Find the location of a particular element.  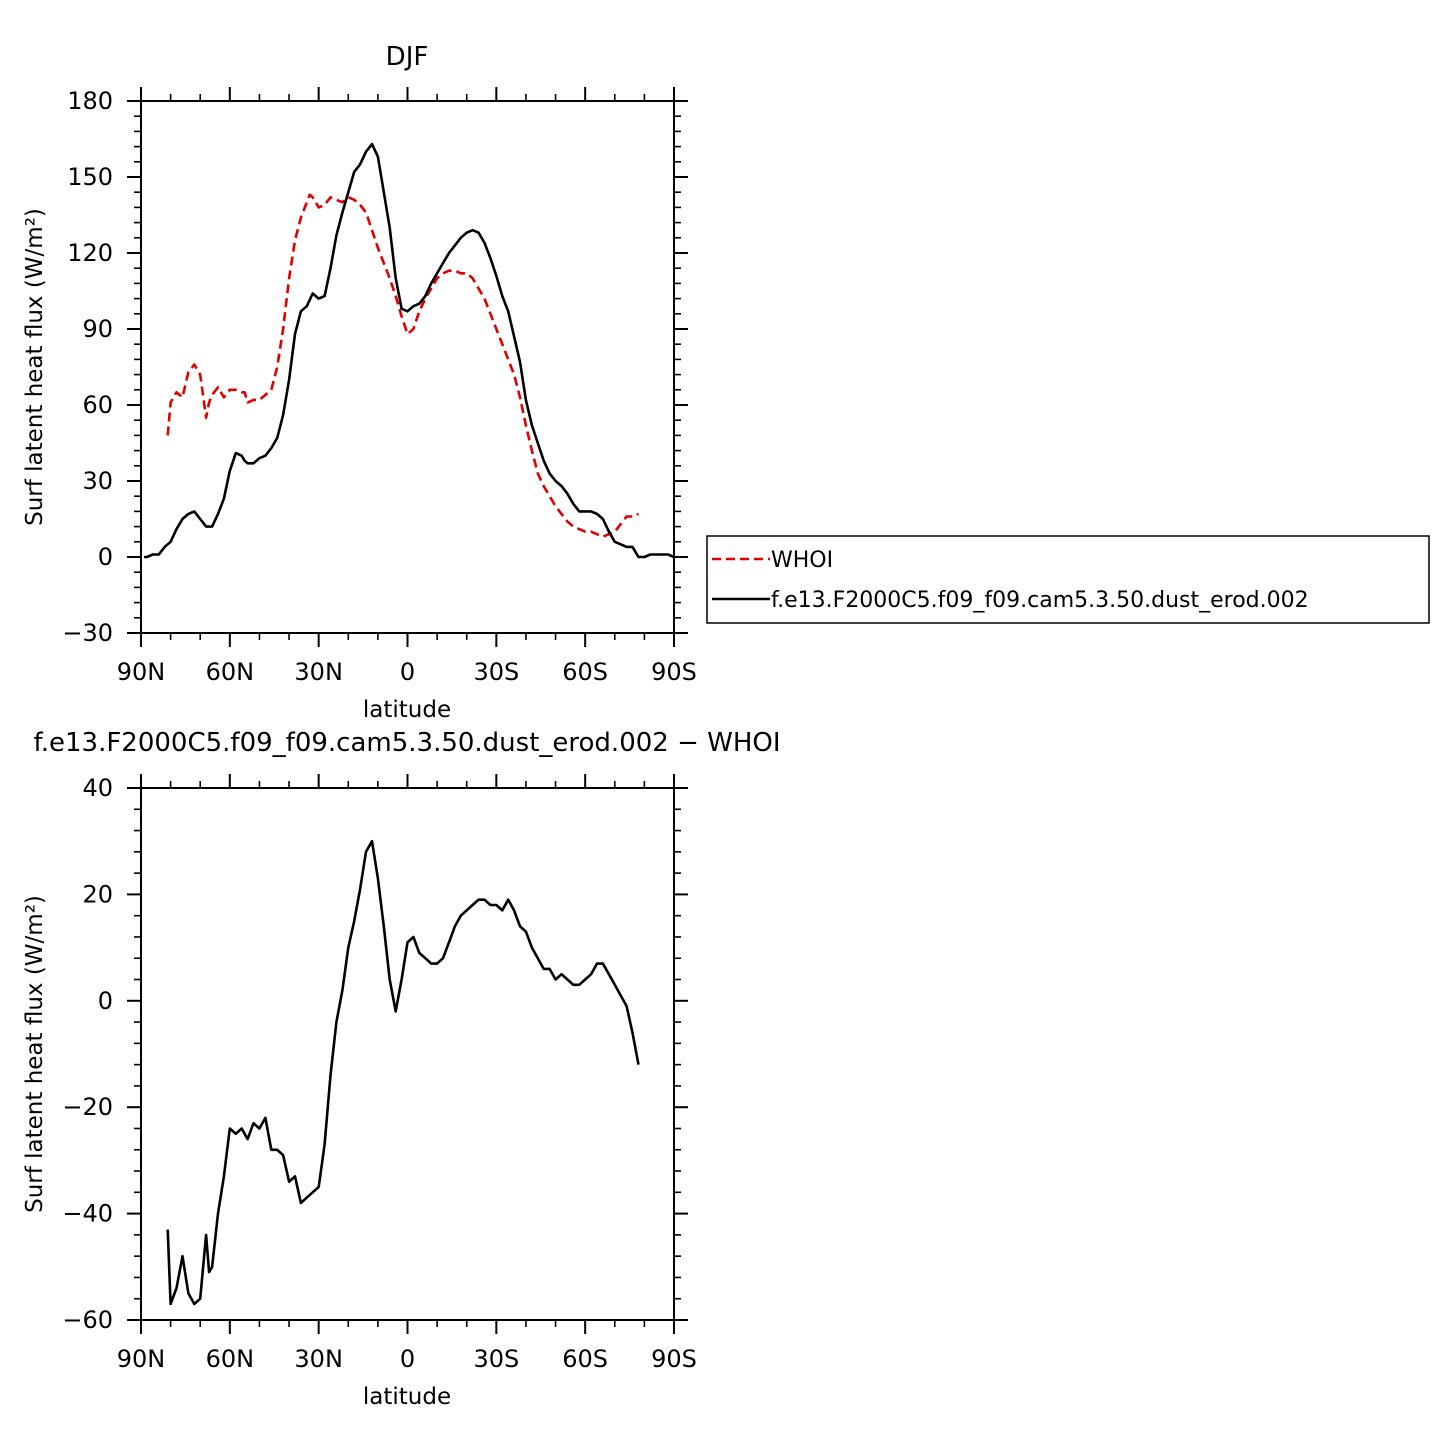

bottom-x-tick-label: 90S is located at coordinates (674, 1359).